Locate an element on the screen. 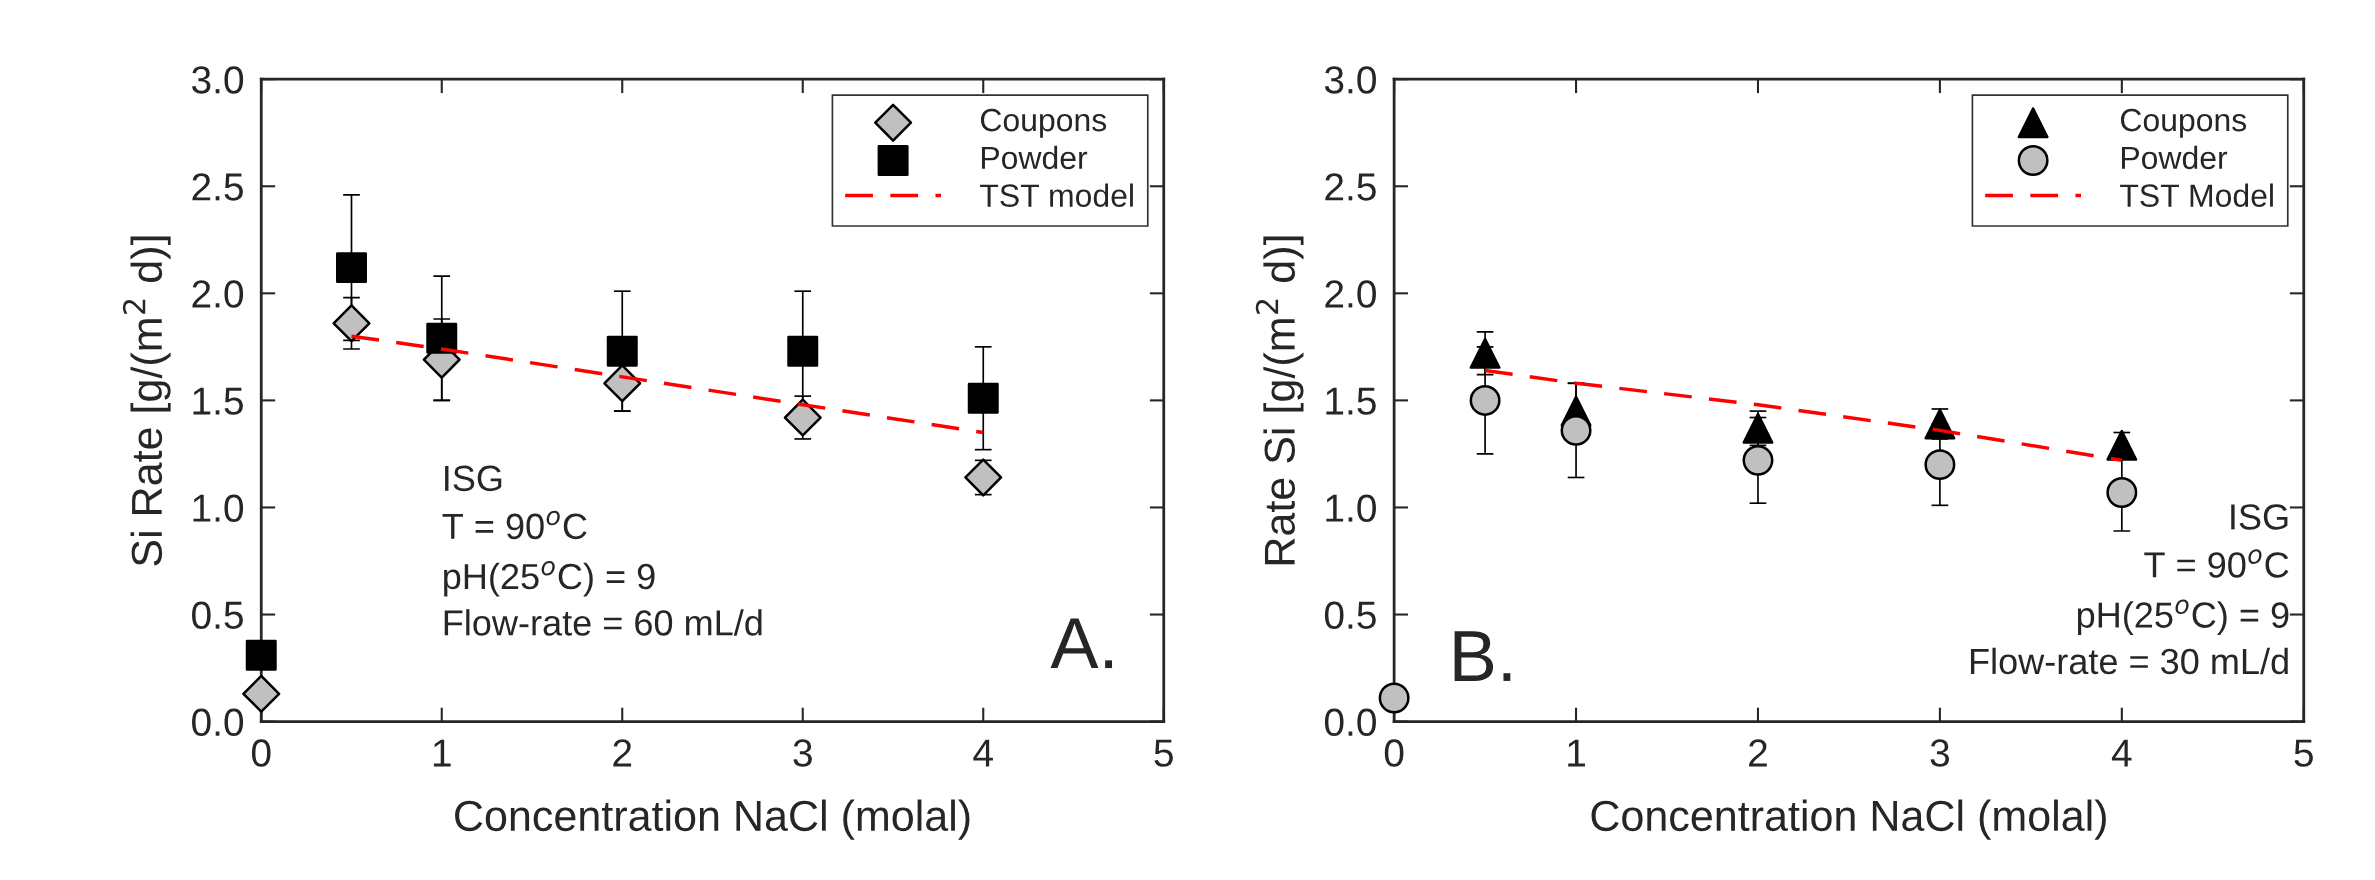  annotation: B. is located at coordinates (1482, 656).